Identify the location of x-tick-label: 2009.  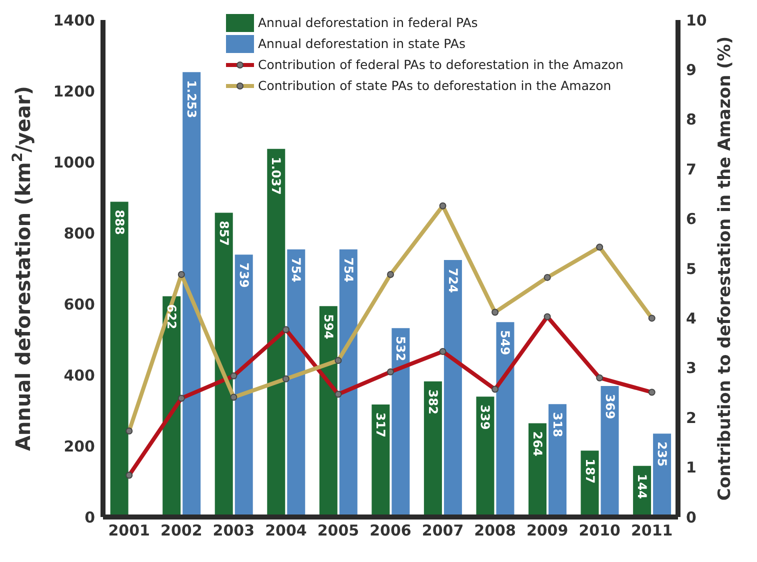
(547, 531).